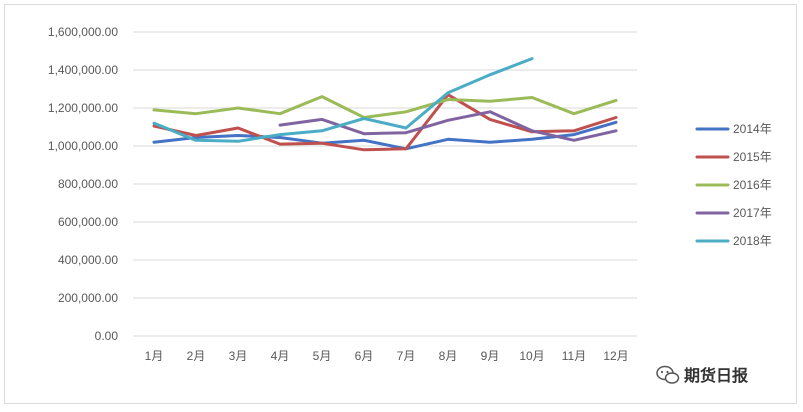  What do you see at coordinates (88, 298) in the screenshot?
I see `y-tick-label: 200,000.00` at bounding box center [88, 298].